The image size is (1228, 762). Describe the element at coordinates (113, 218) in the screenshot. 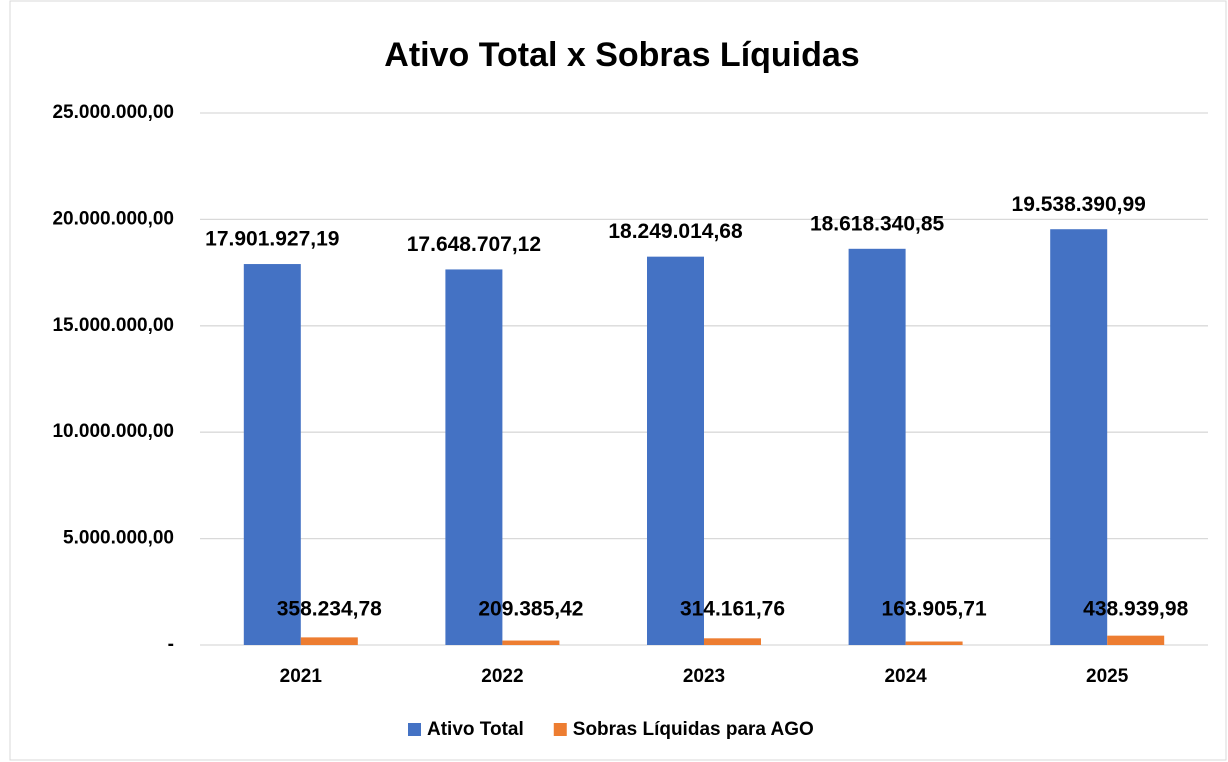

I see `y-tick-label: 20.000.000,00` at that location.